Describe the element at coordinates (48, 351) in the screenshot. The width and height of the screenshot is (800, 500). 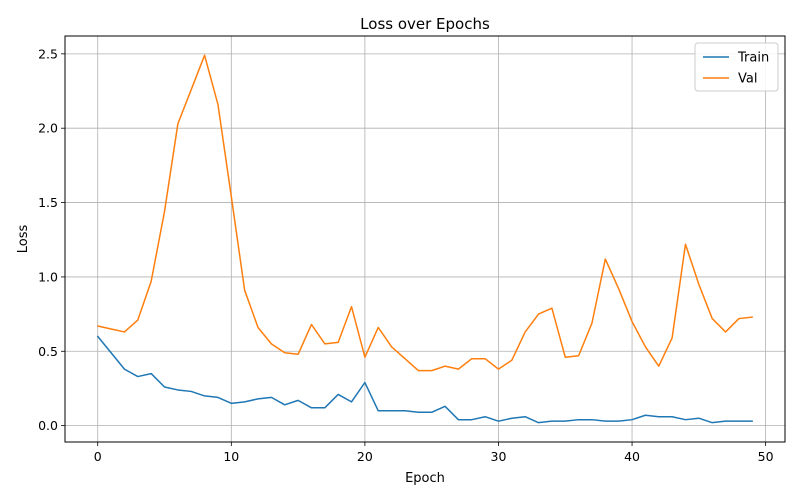
I see `y-tick-label: 0.5` at that location.